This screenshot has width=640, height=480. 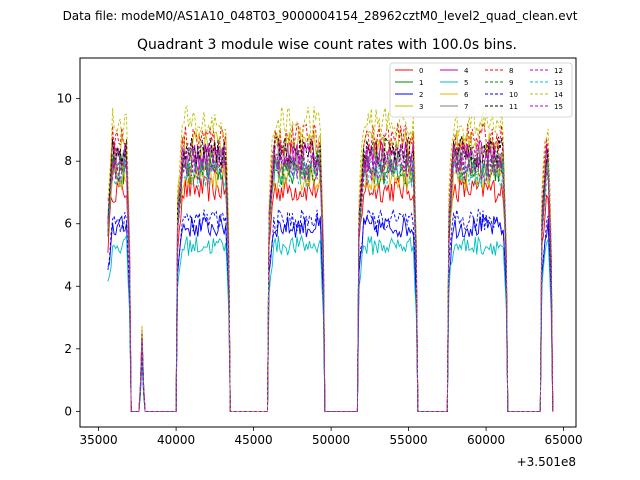 I want to click on x-tick-label: 40000, so click(x=176, y=440).